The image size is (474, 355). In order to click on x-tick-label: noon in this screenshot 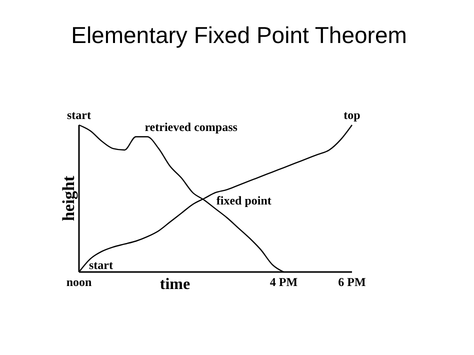, I will do `click(79, 282)`.